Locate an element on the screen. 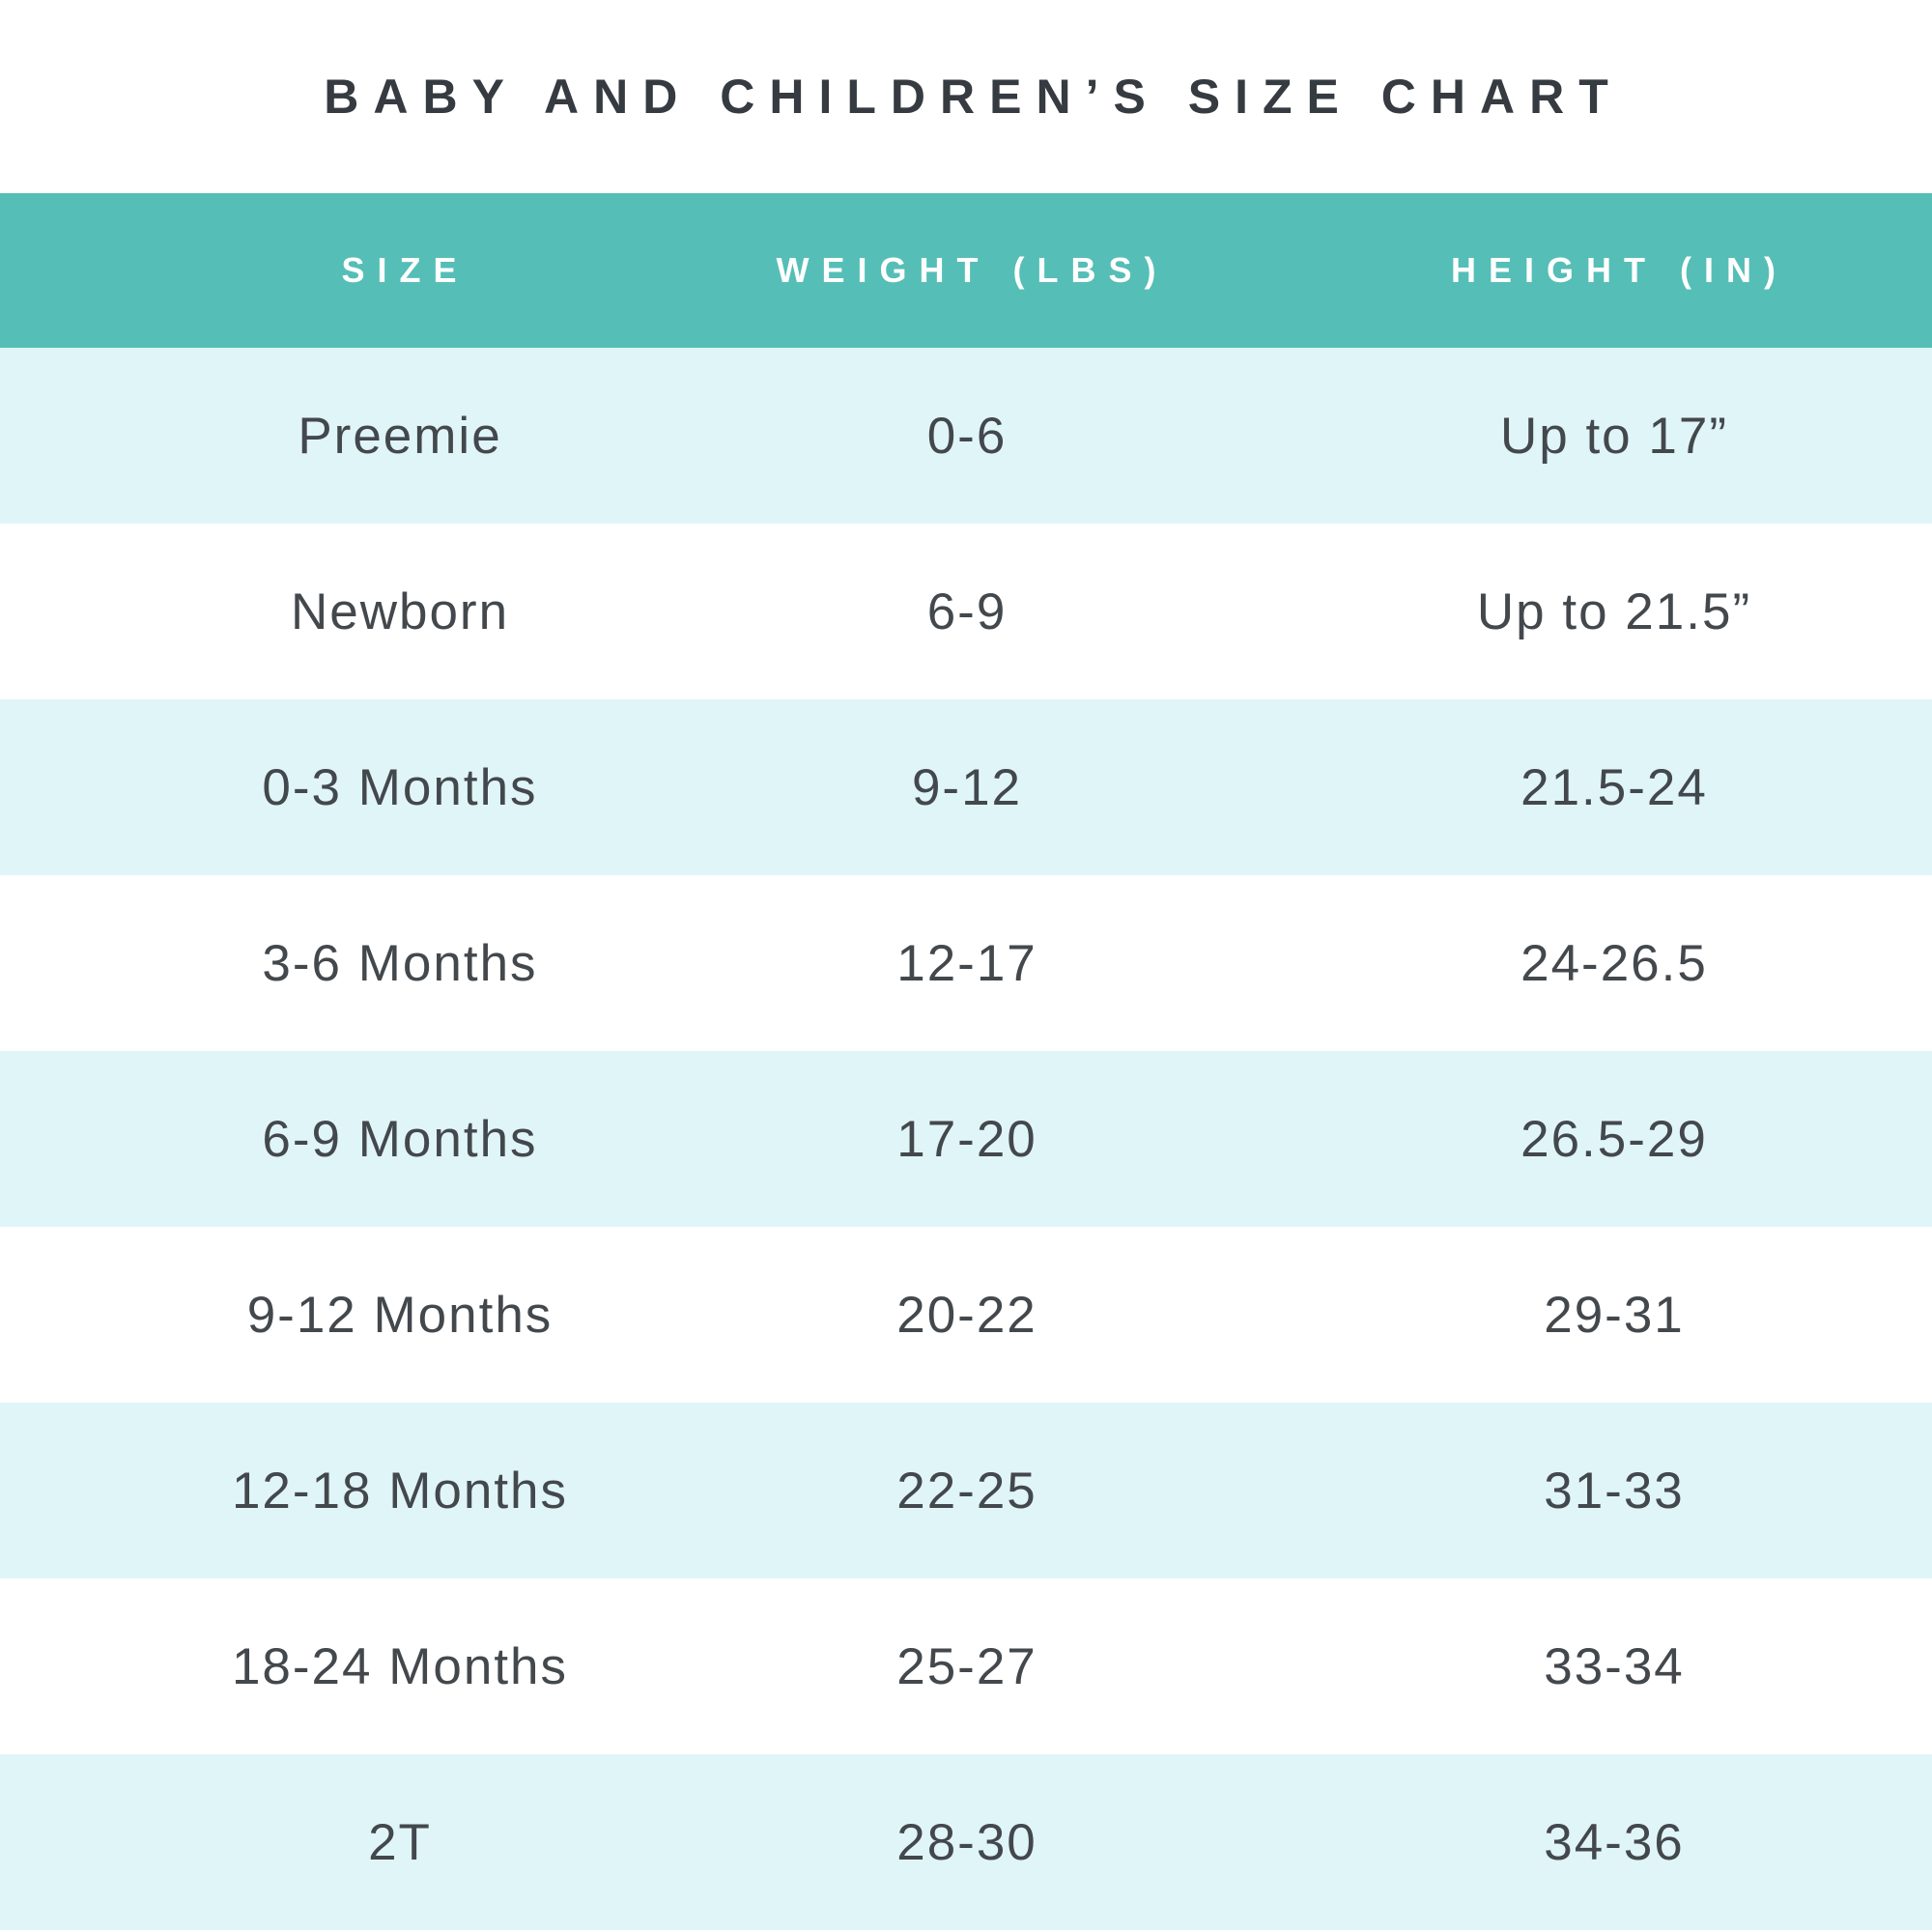  table-cell: 28-30 is located at coordinates (966, 1842).